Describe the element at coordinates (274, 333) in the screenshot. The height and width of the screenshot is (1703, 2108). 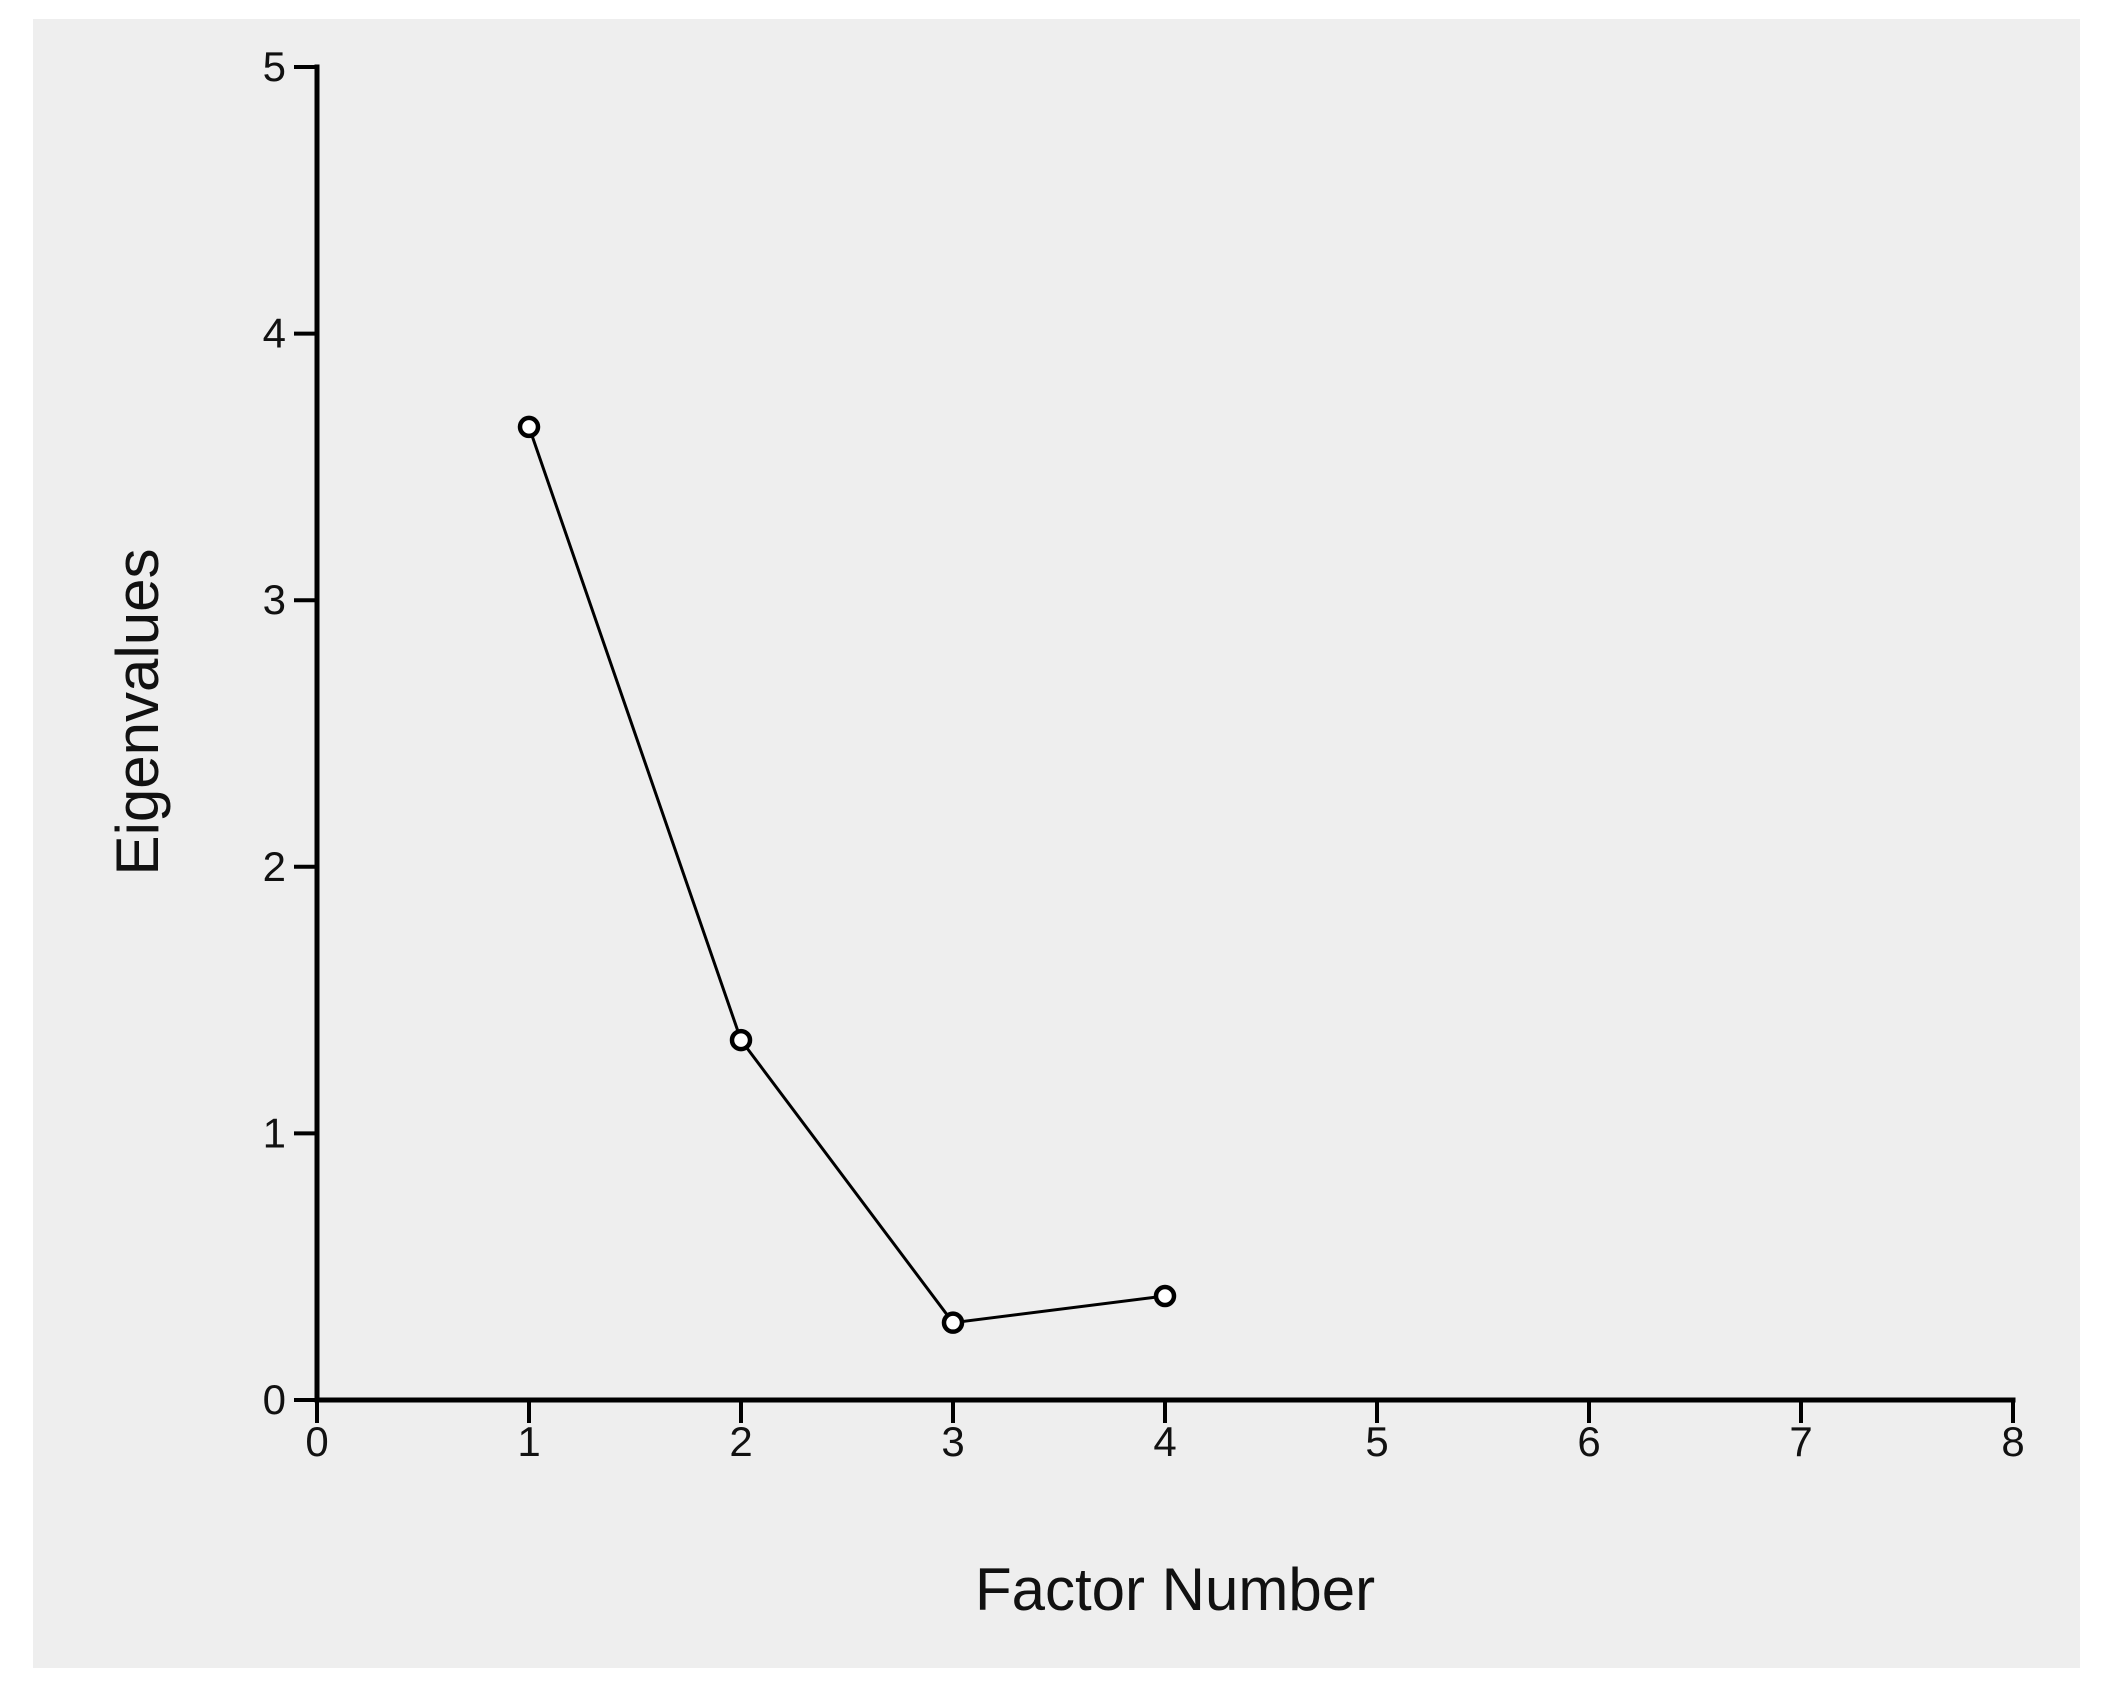
I see `y-tick-label: 4` at that location.